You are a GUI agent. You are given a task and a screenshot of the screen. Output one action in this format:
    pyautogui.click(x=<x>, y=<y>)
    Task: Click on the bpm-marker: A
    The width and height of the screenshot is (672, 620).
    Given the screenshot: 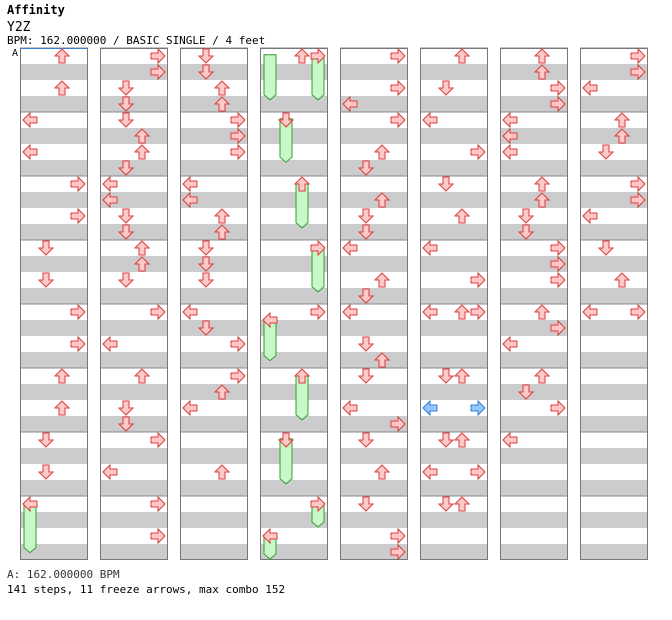 What is the action you would take?
    pyautogui.click(x=15, y=53)
    